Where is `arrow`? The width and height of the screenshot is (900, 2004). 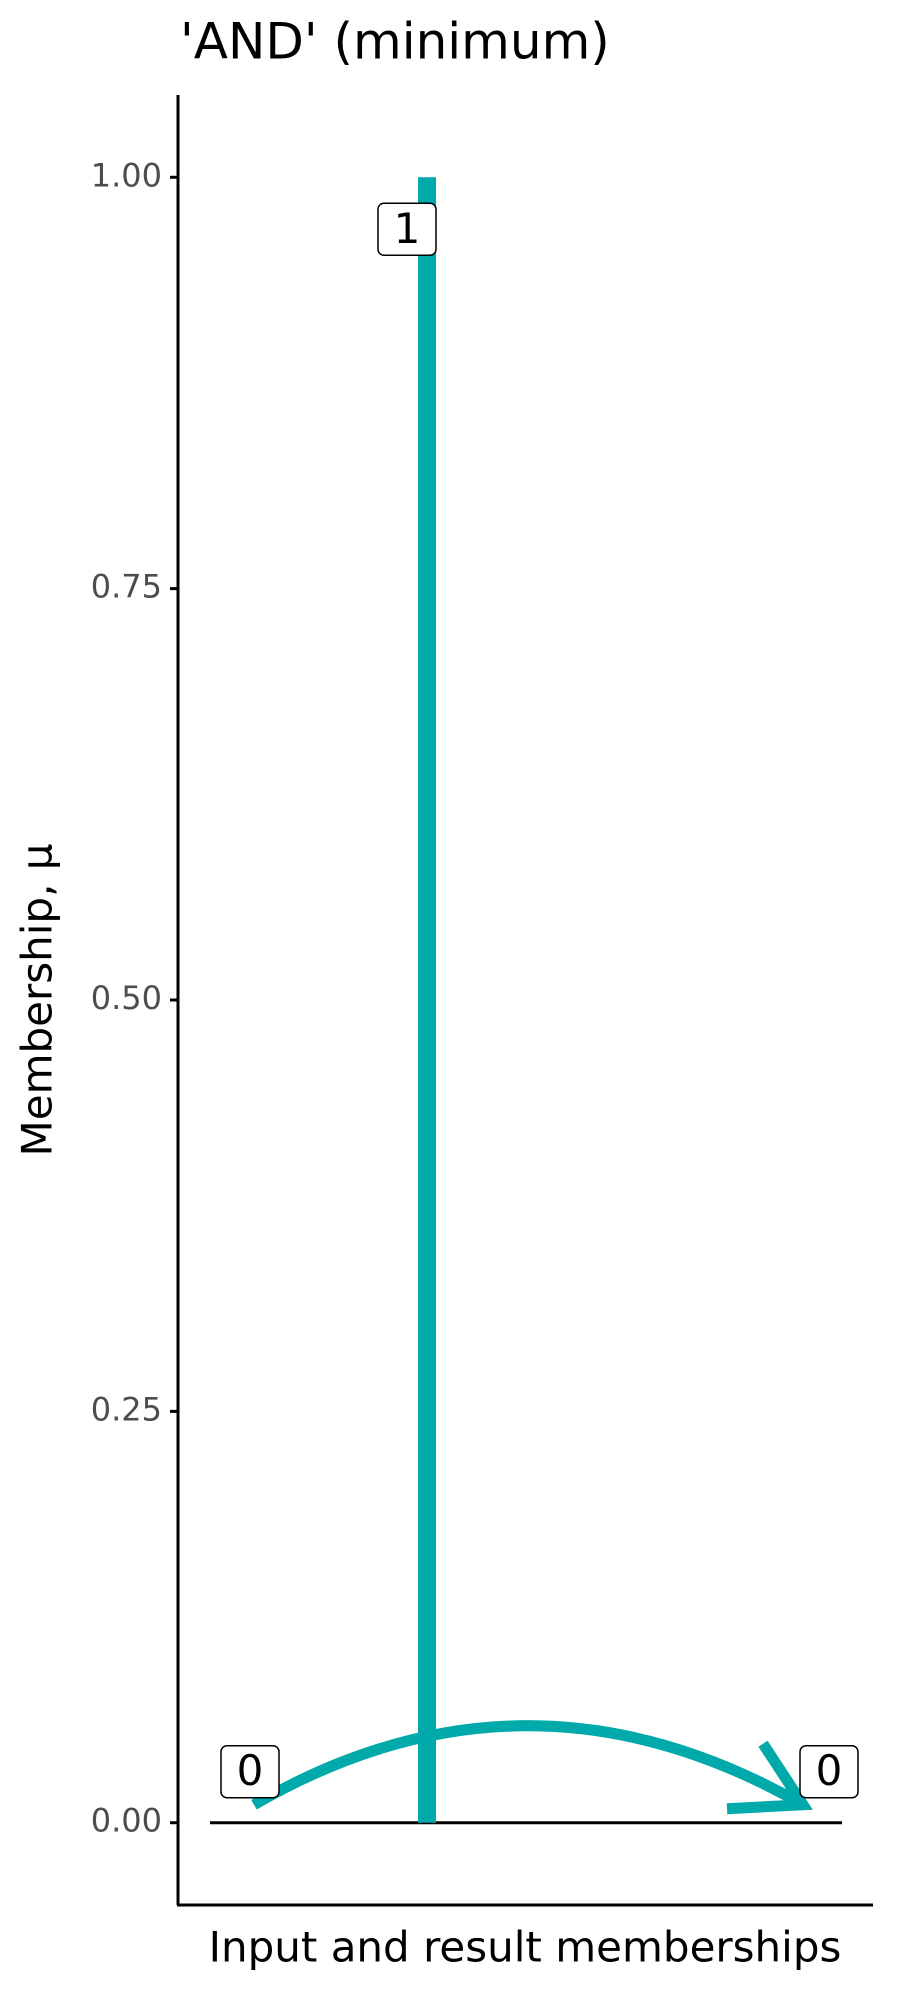 arrow is located at coordinates (528, 1765).